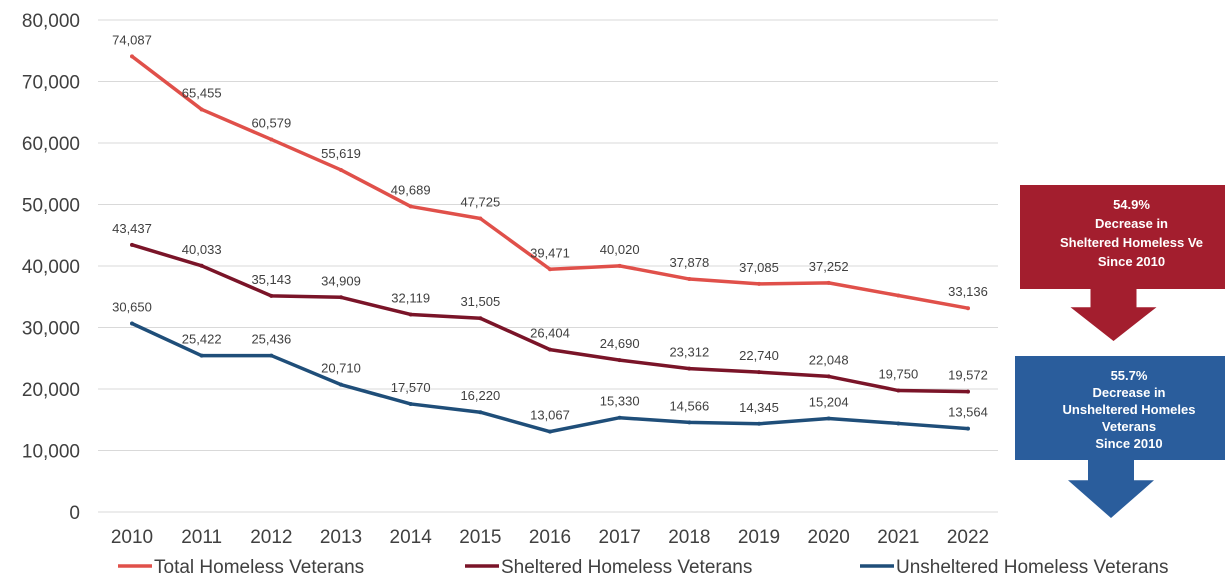 The width and height of the screenshot is (1225, 580). Describe the element at coordinates (1129, 409) in the screenshot. I see `callout-text: Unsheltered Homeles` at that location.